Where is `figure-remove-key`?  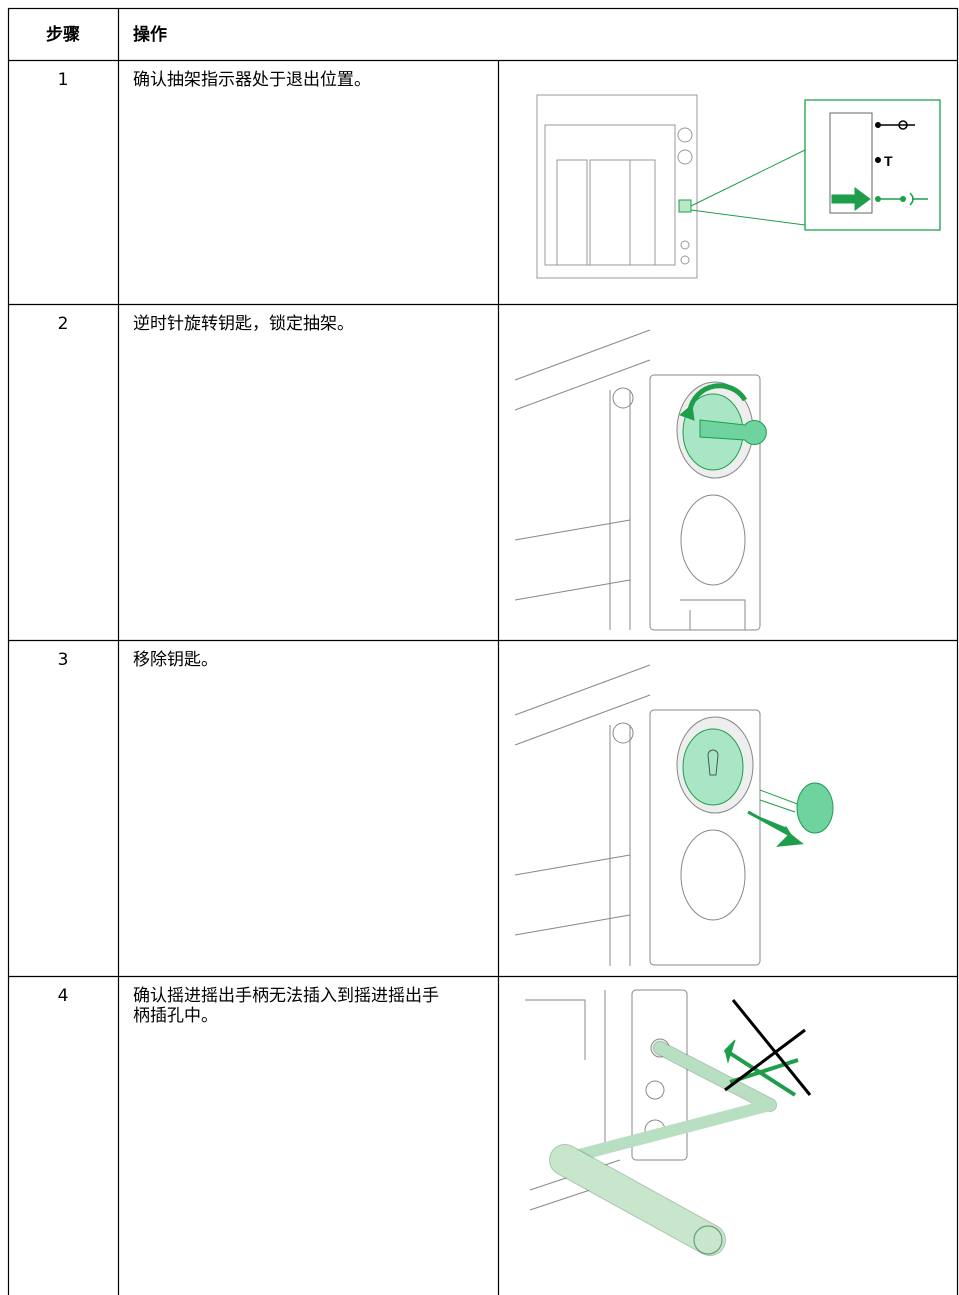
figure-remove-key is located at coordinates (674, 815).